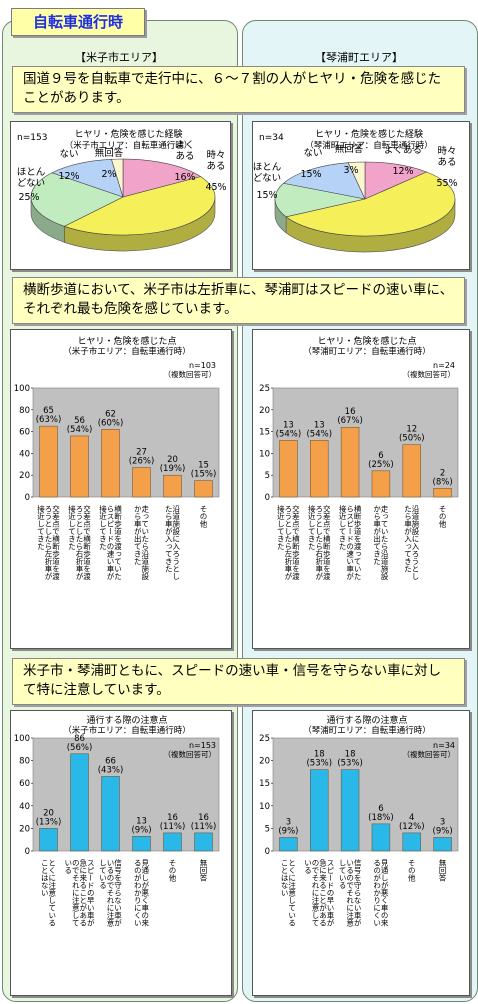 This screenshot has height=1004, width=478. Describe the element at coordinates (415, 543) in the screenshot. I see `x-tick-label: 沿道施設に入ろうとし` at that location.